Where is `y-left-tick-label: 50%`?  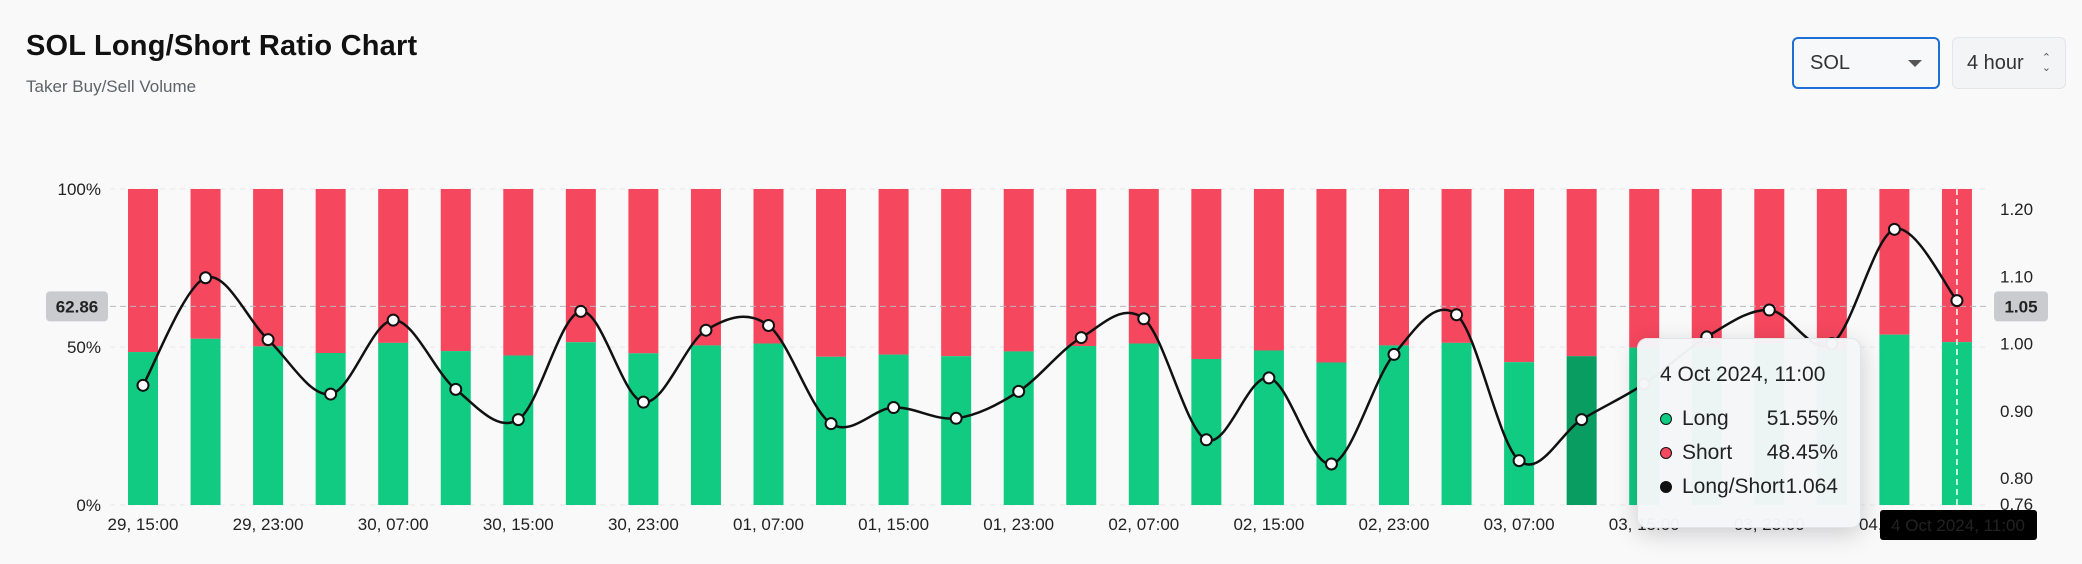 y-left-tick-label: 50% is located at coordinates (84, 347).